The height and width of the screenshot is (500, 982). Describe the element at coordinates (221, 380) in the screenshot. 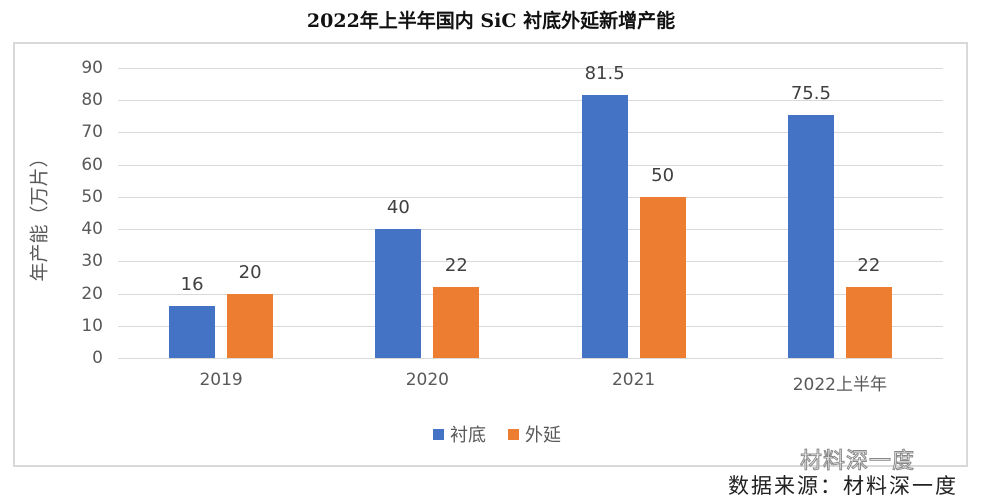

I see `x-tick-label: 2019` at that location.